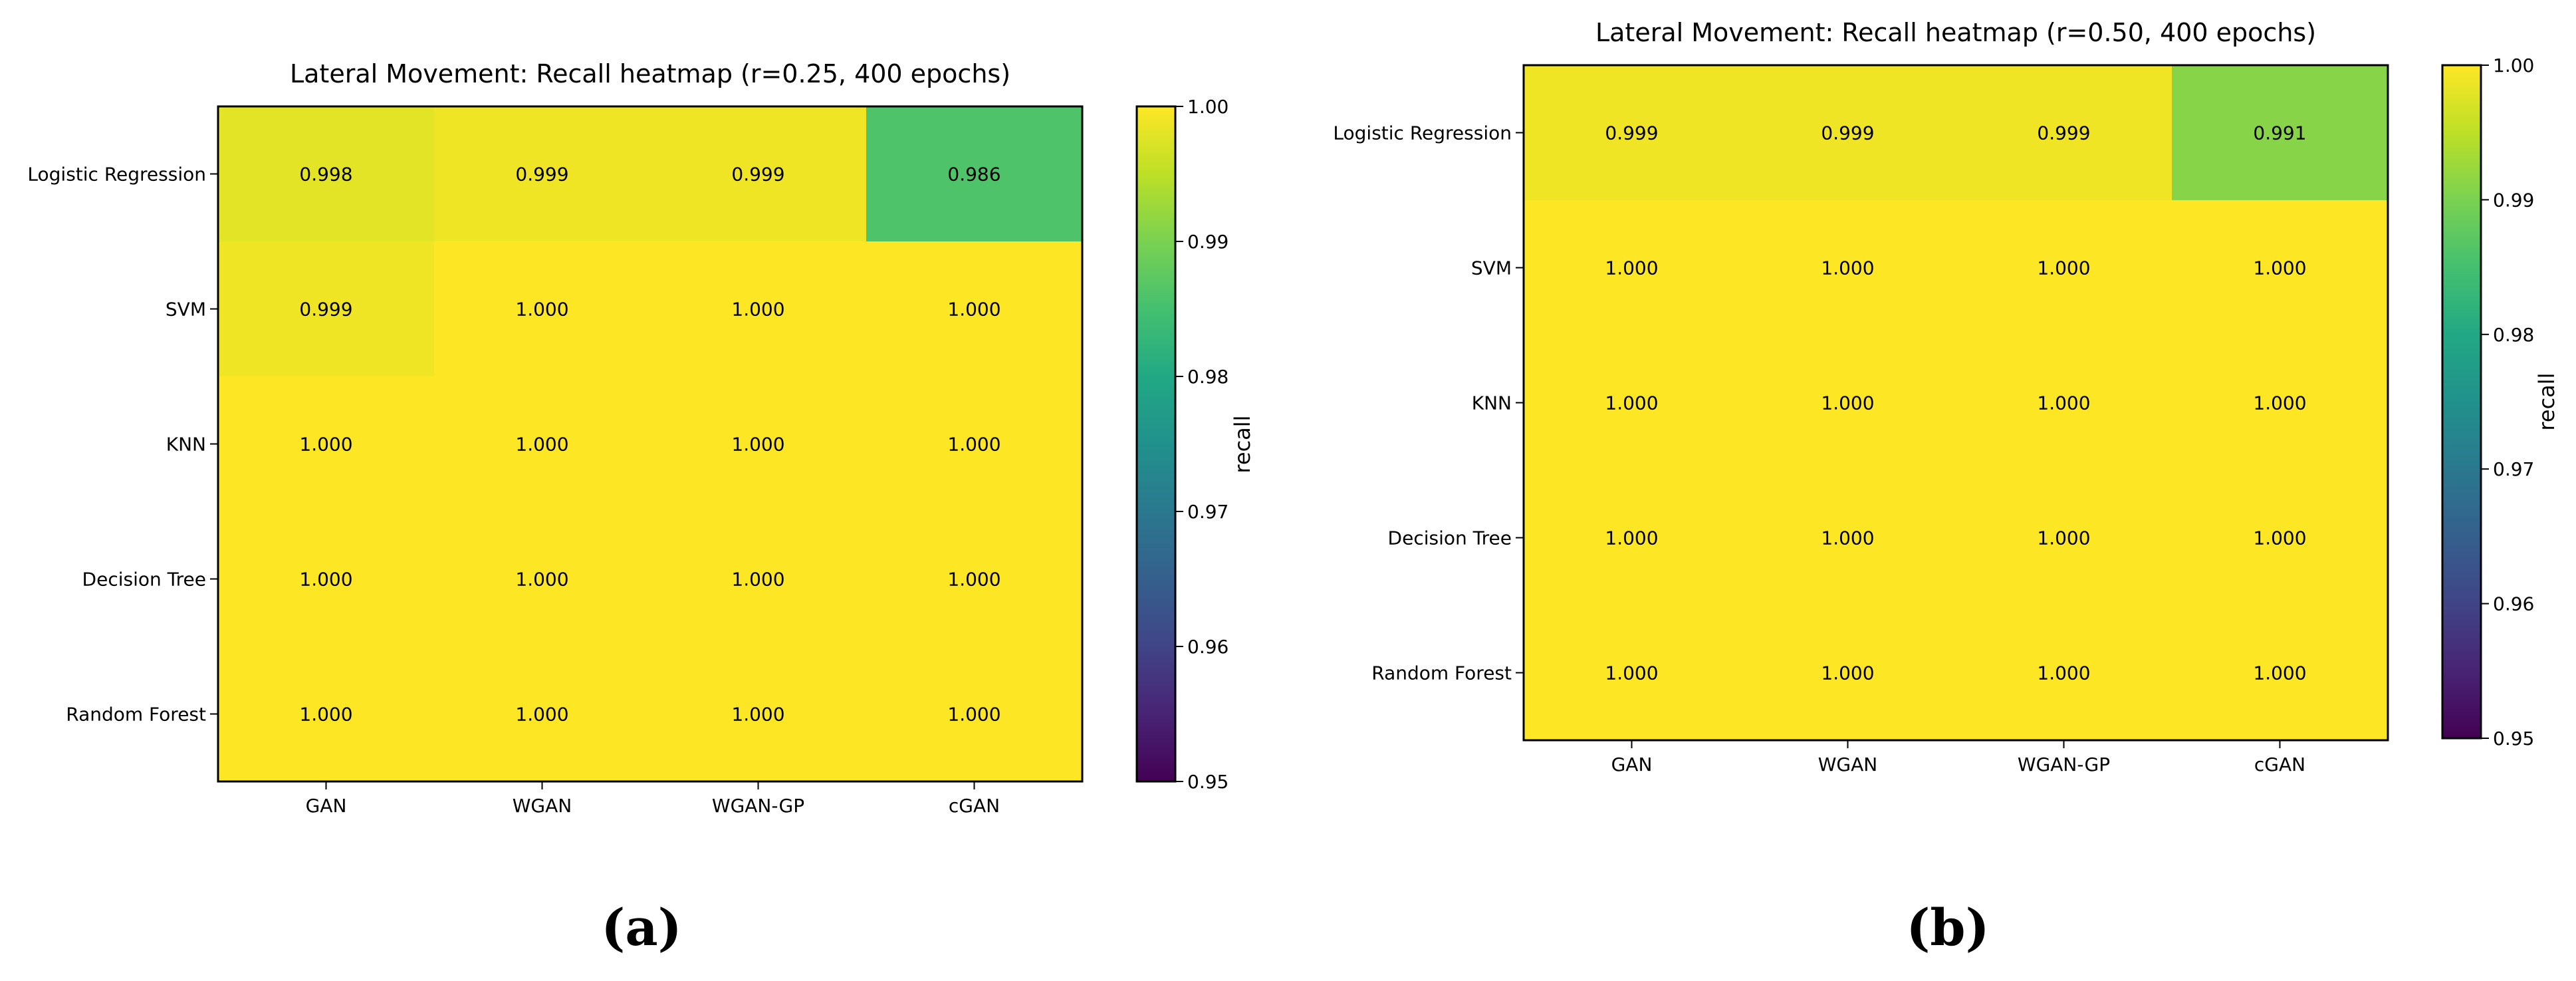 Image resolution: width=2576 pixels, height=981 pixels. I want to click on panel-b-label: (b), so click(1948, 927).